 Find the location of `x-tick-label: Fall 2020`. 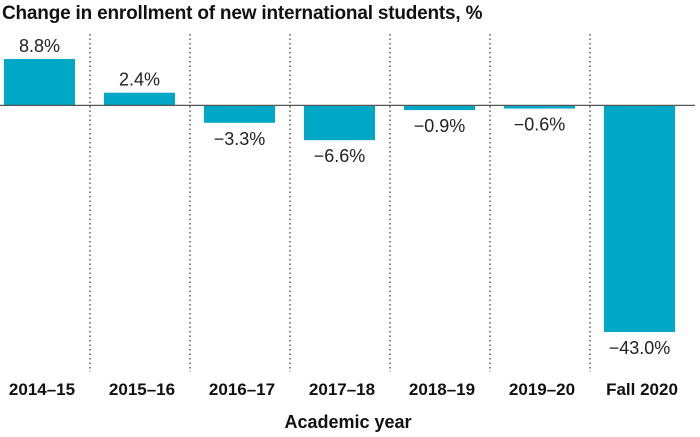

x-tick-label: Fall 2020 is located at coordinates (642, 389).